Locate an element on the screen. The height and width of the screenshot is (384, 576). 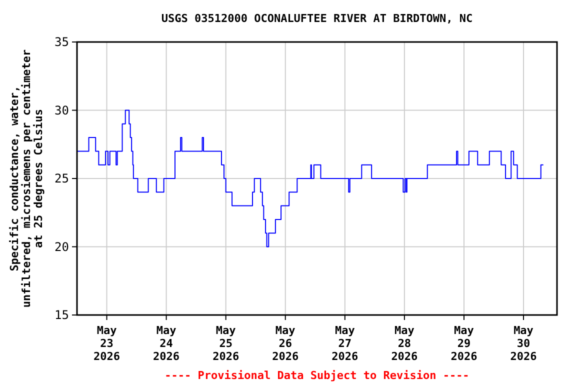
y-tick-label: 15 is located at coordinates (61, 315).